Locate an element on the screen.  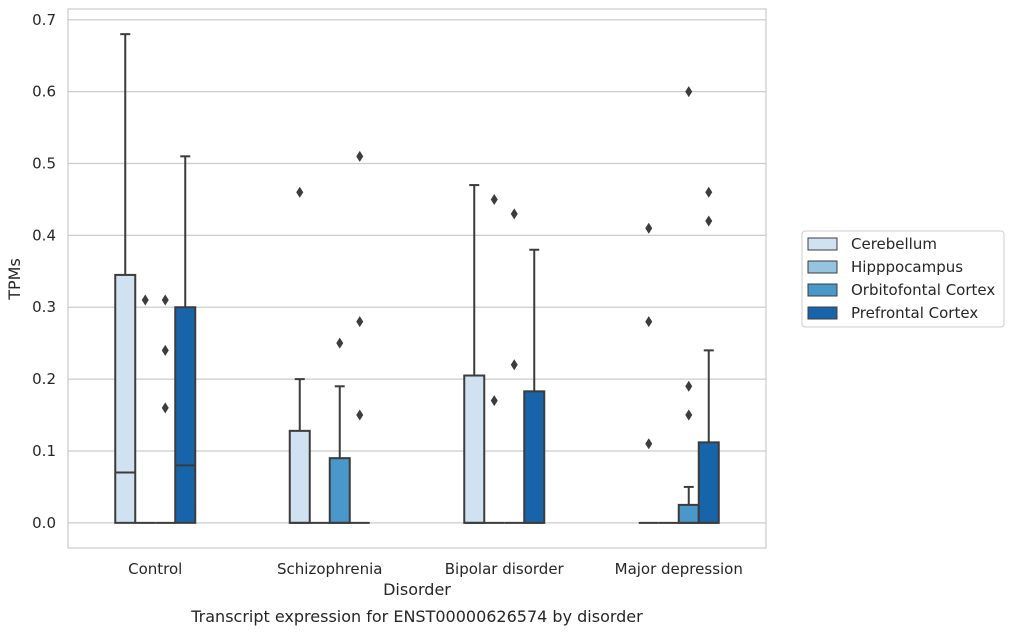
box-cerebellum-control is located at coordinates (125, 278).